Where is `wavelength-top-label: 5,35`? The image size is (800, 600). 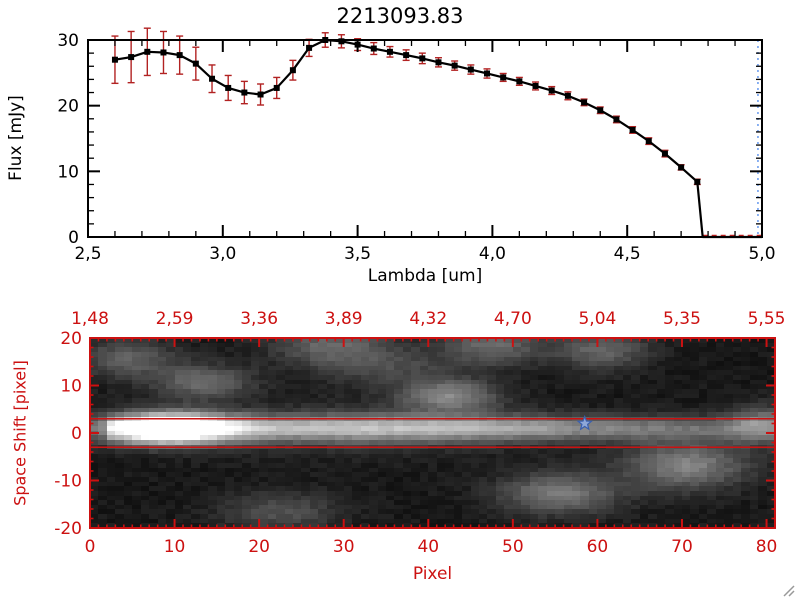
wavelength-top-label: 5,35 is located at coordinates (682, 319).